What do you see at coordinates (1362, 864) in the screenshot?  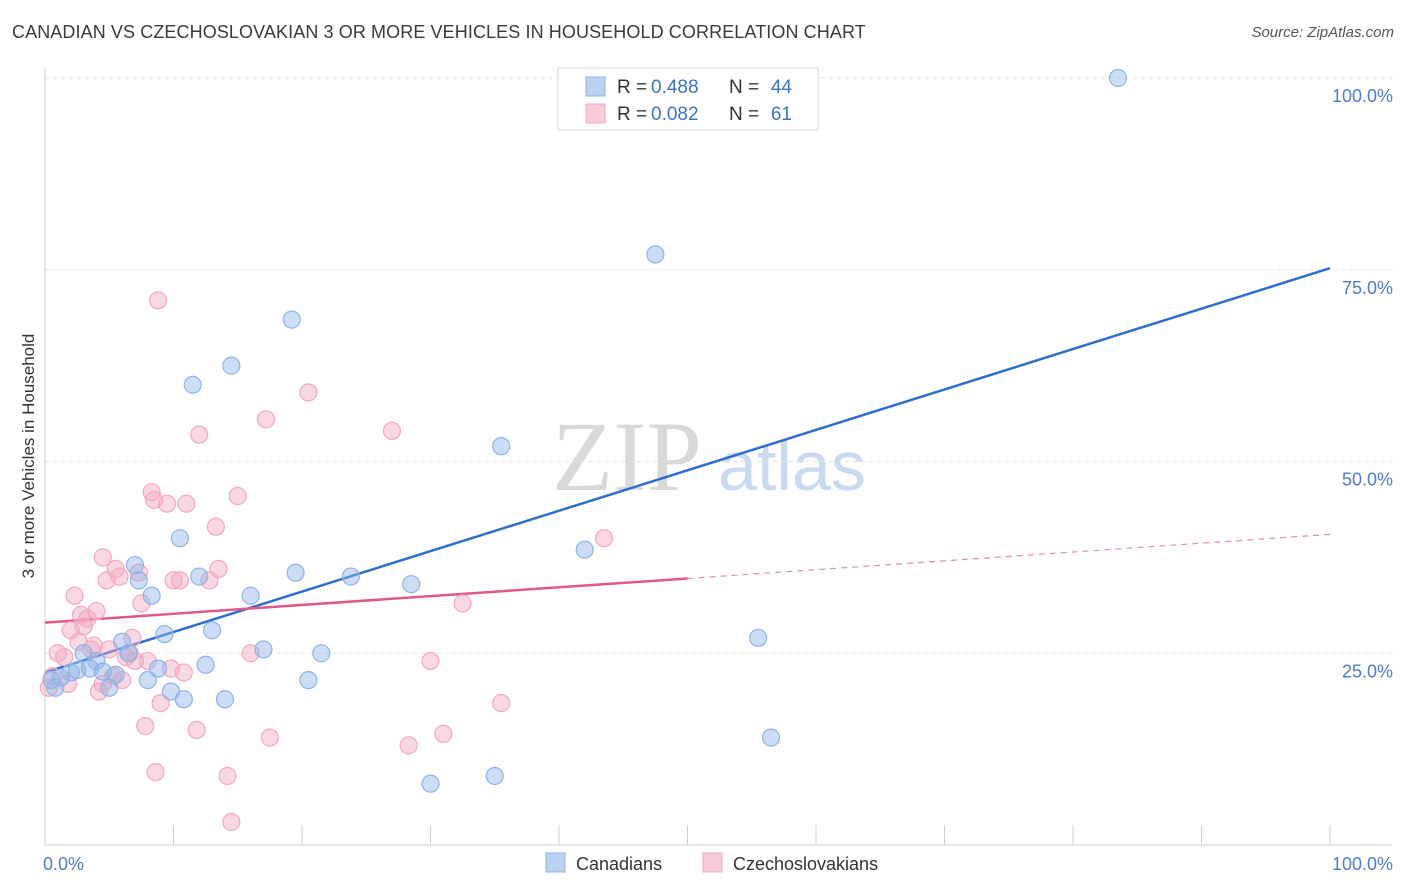 I see `x-tick-label-right: 100.0%` at bounding box center [1362, 864].